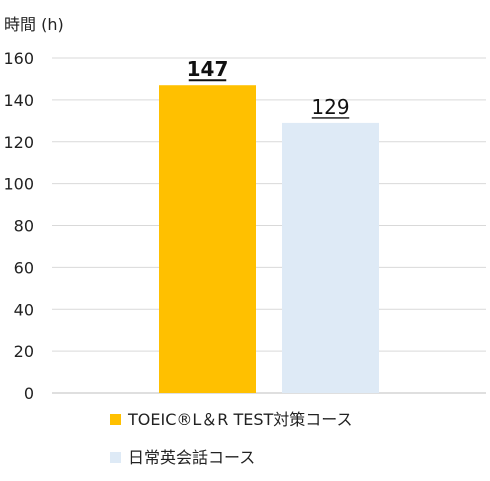 This screenshot has width=490, height=481. What do you see at coordinates (330, 107) in the screenshot?
I see `bar-value-label-2: 129` at bounding box center [330, 107].